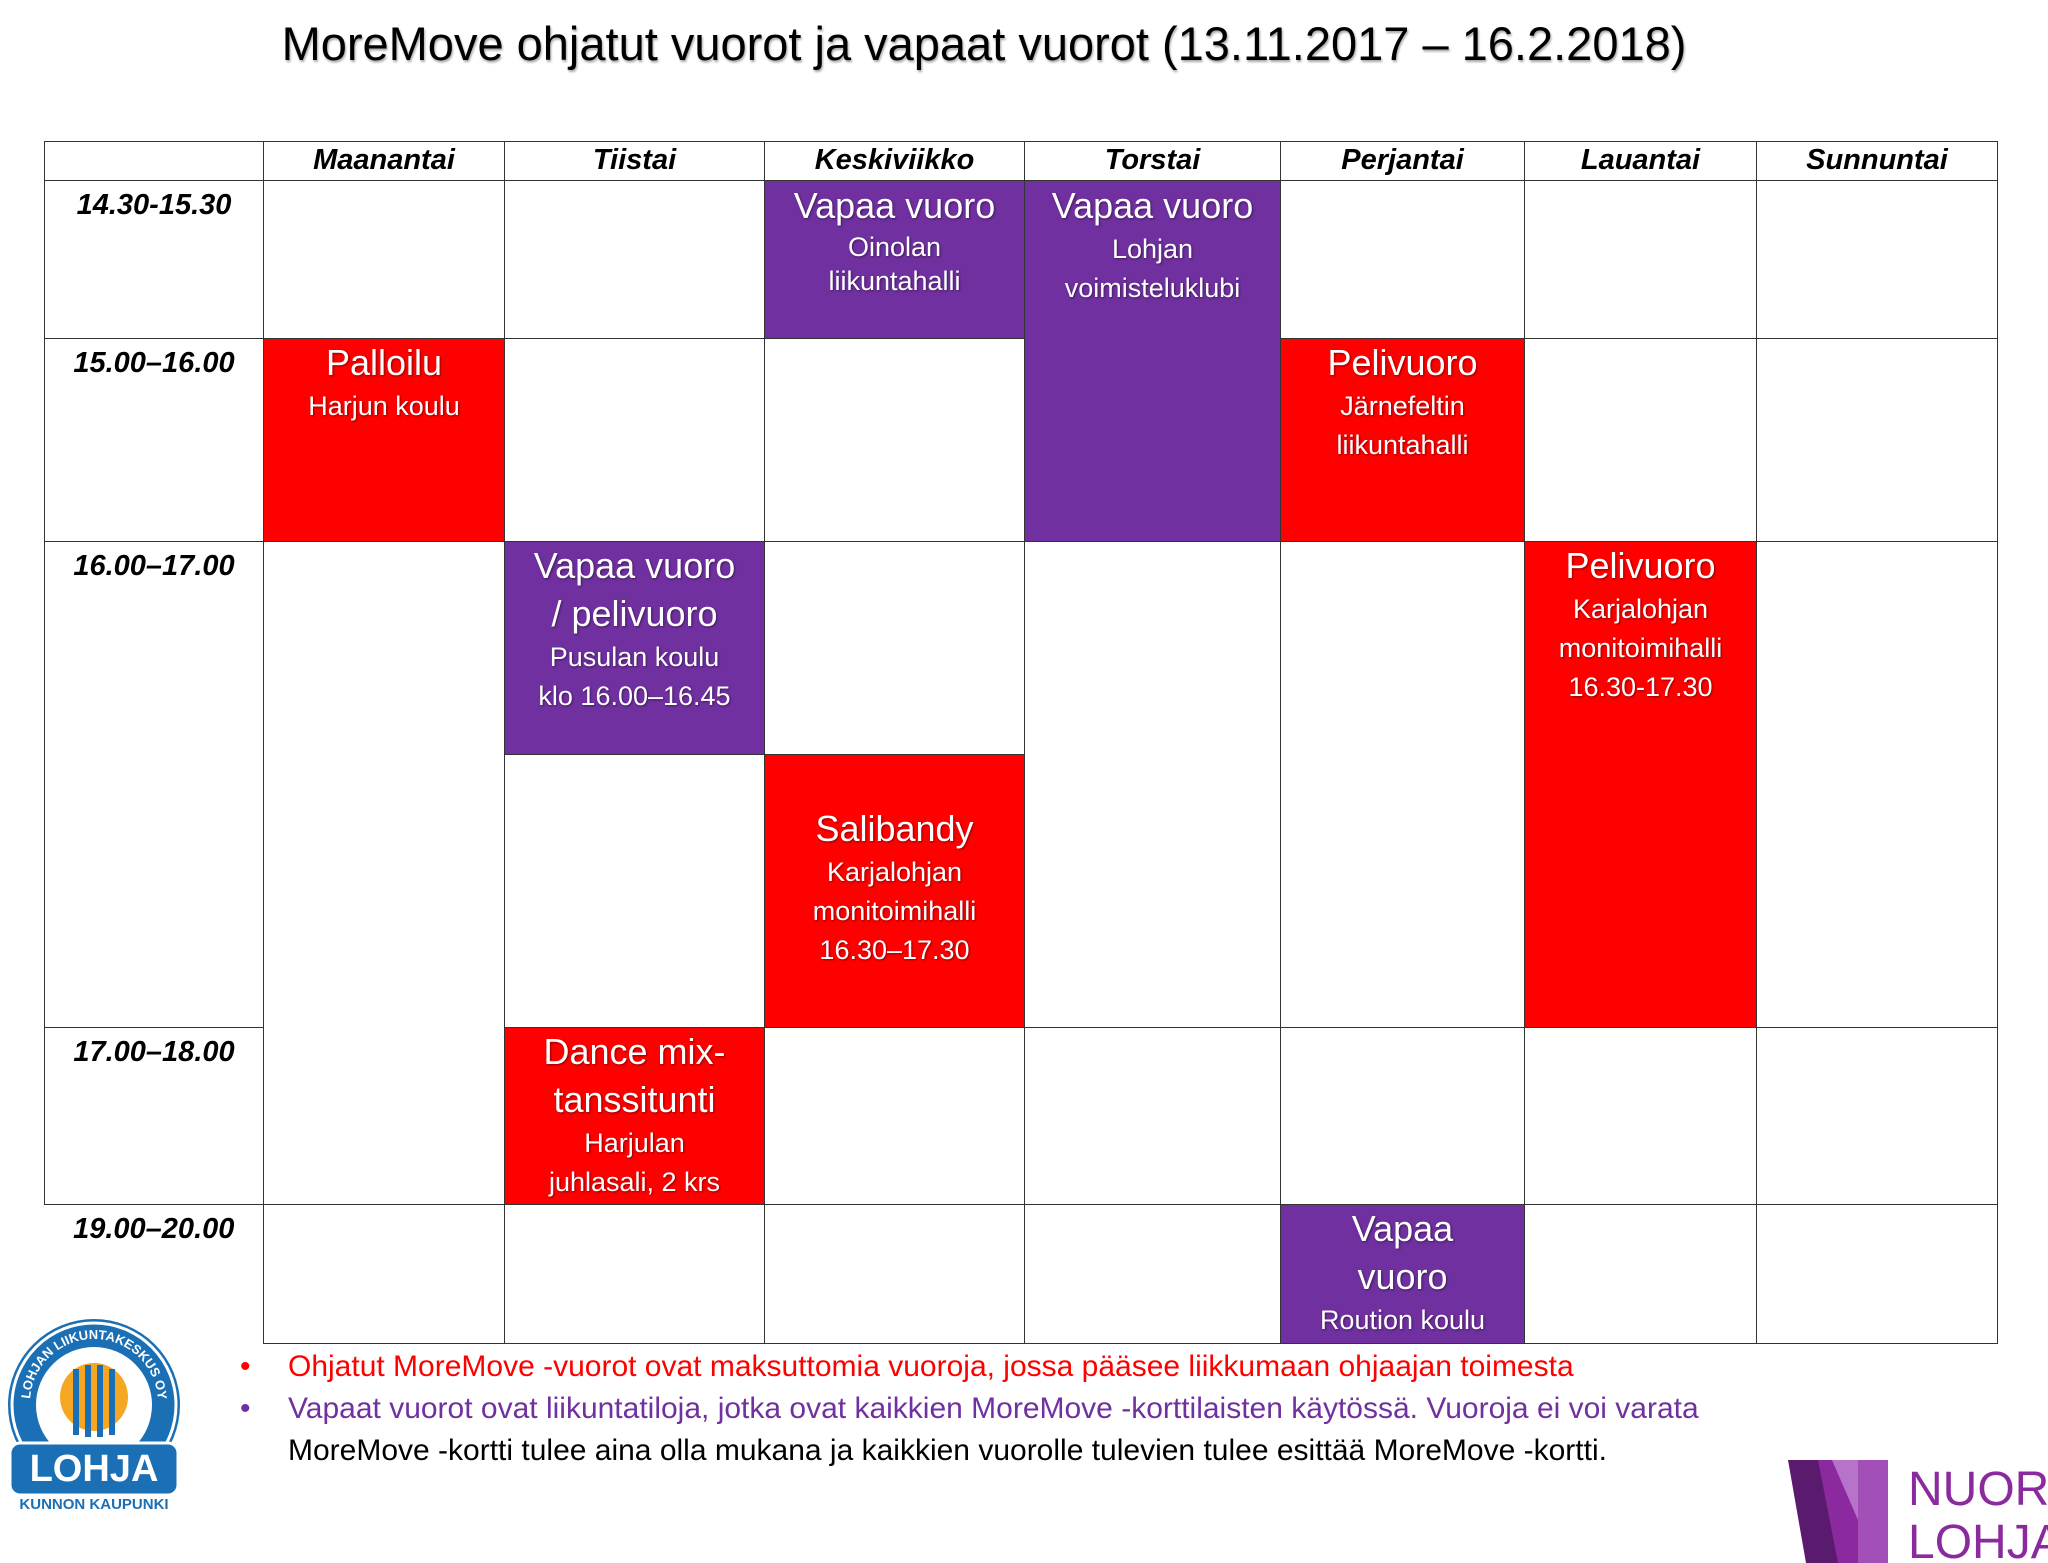 The image size is (2048, 1563). I want to click on nuori-lohja-nl-icon: NUORI LOHJA, so click(1918, 1511).